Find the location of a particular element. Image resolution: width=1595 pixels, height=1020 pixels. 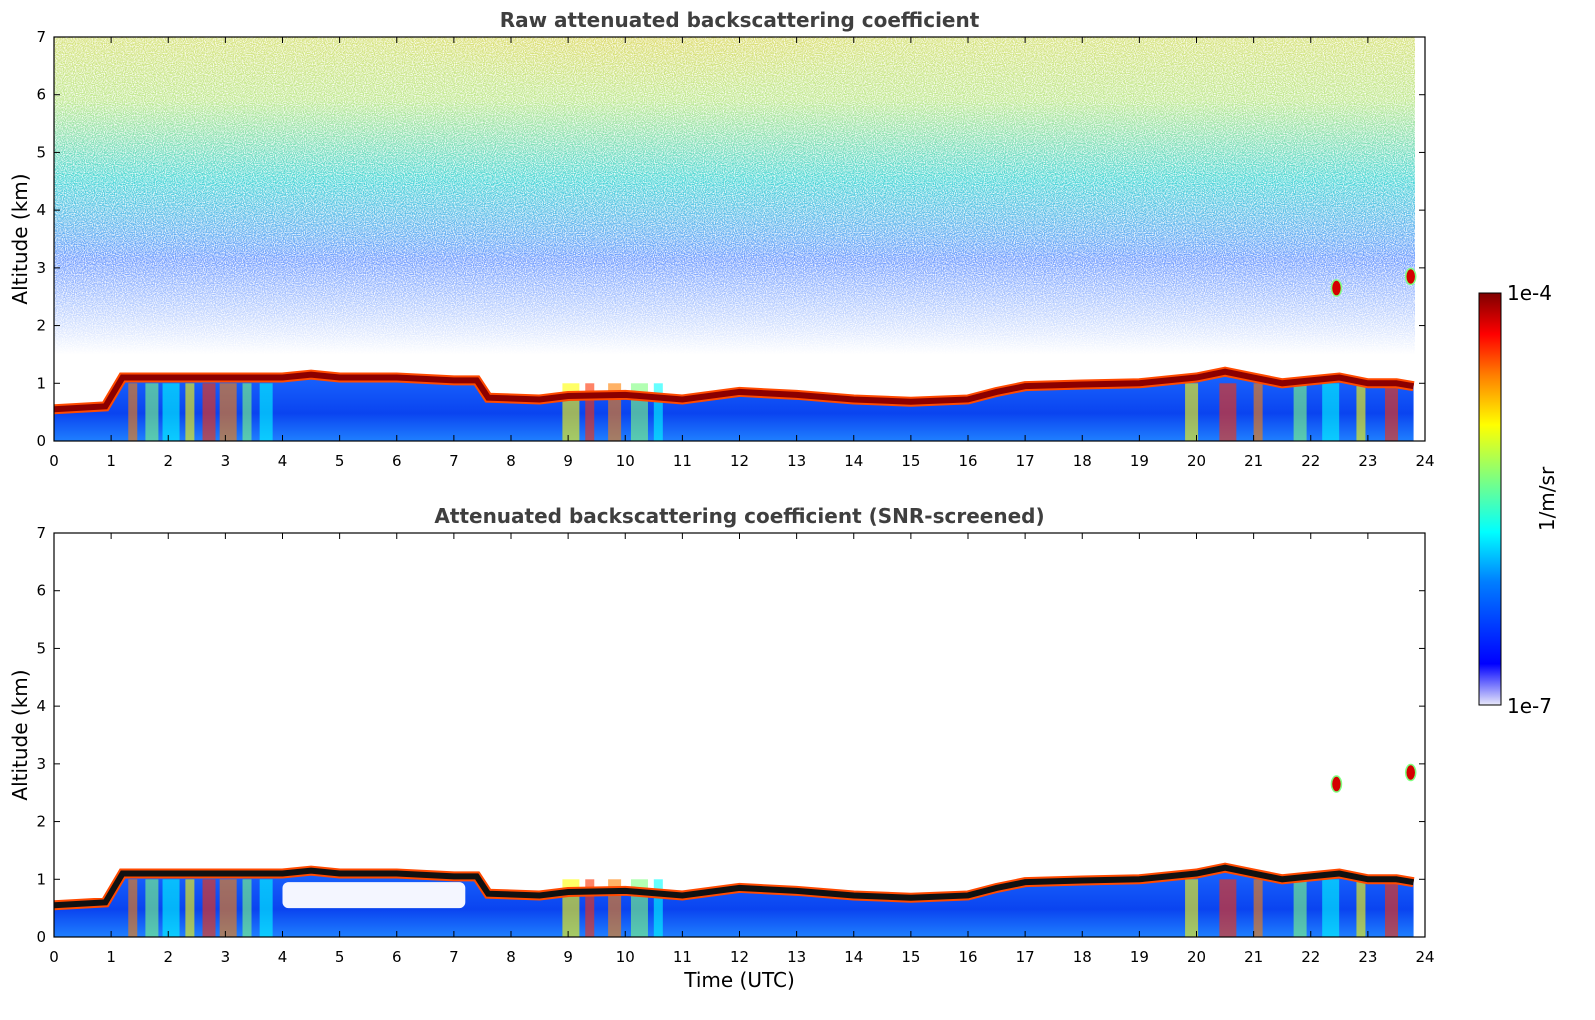

x-tick-label: 7 is located at coordinates (454, 461).